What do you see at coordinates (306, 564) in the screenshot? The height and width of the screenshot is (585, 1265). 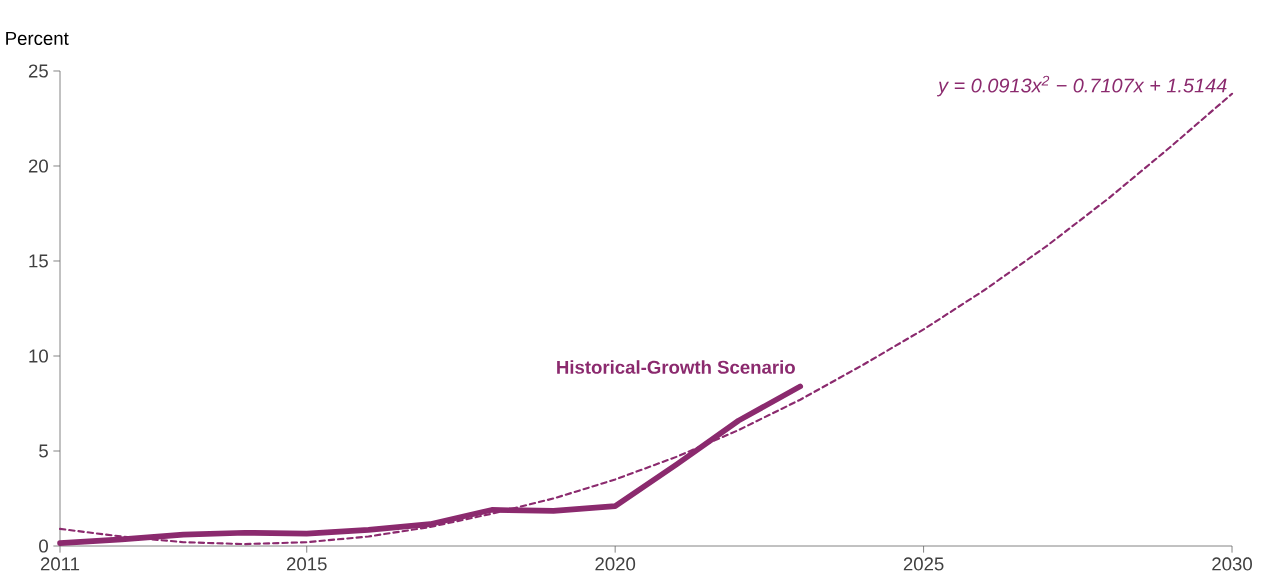 I see `x-tick-label: 2015` at bounding box center [306, 564].